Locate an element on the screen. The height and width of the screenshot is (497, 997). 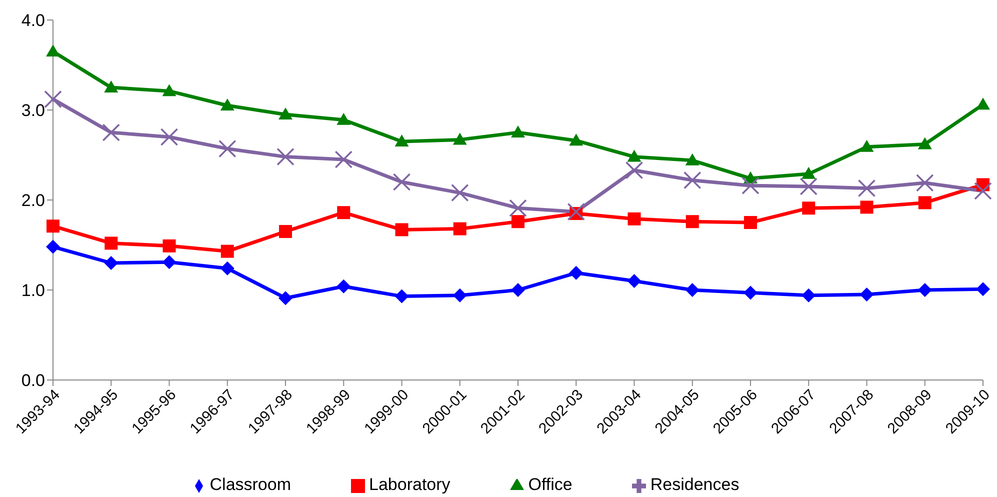
y-tick-label: 3.0 is located at coordinates (33, 110).